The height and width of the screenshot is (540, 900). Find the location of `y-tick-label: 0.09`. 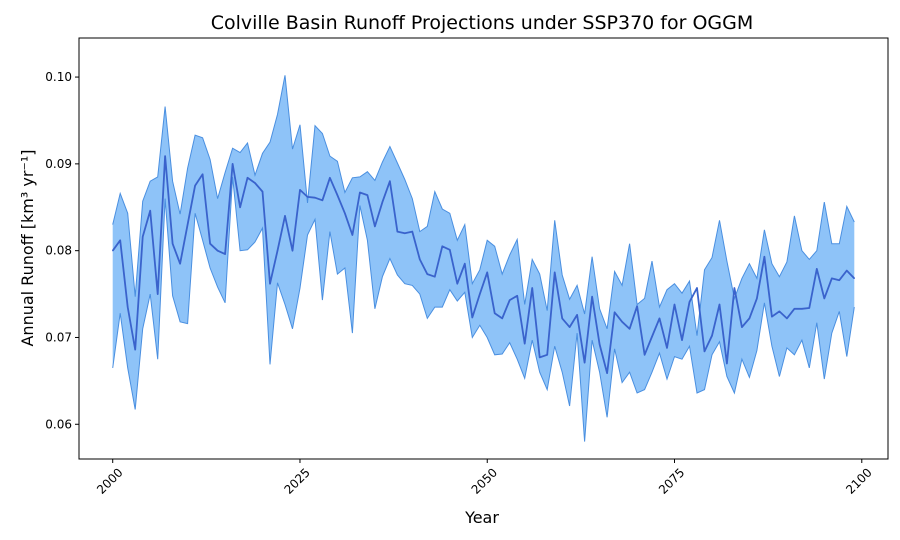

y-tick-label: 0.09 is located at coordinates (58, 164).